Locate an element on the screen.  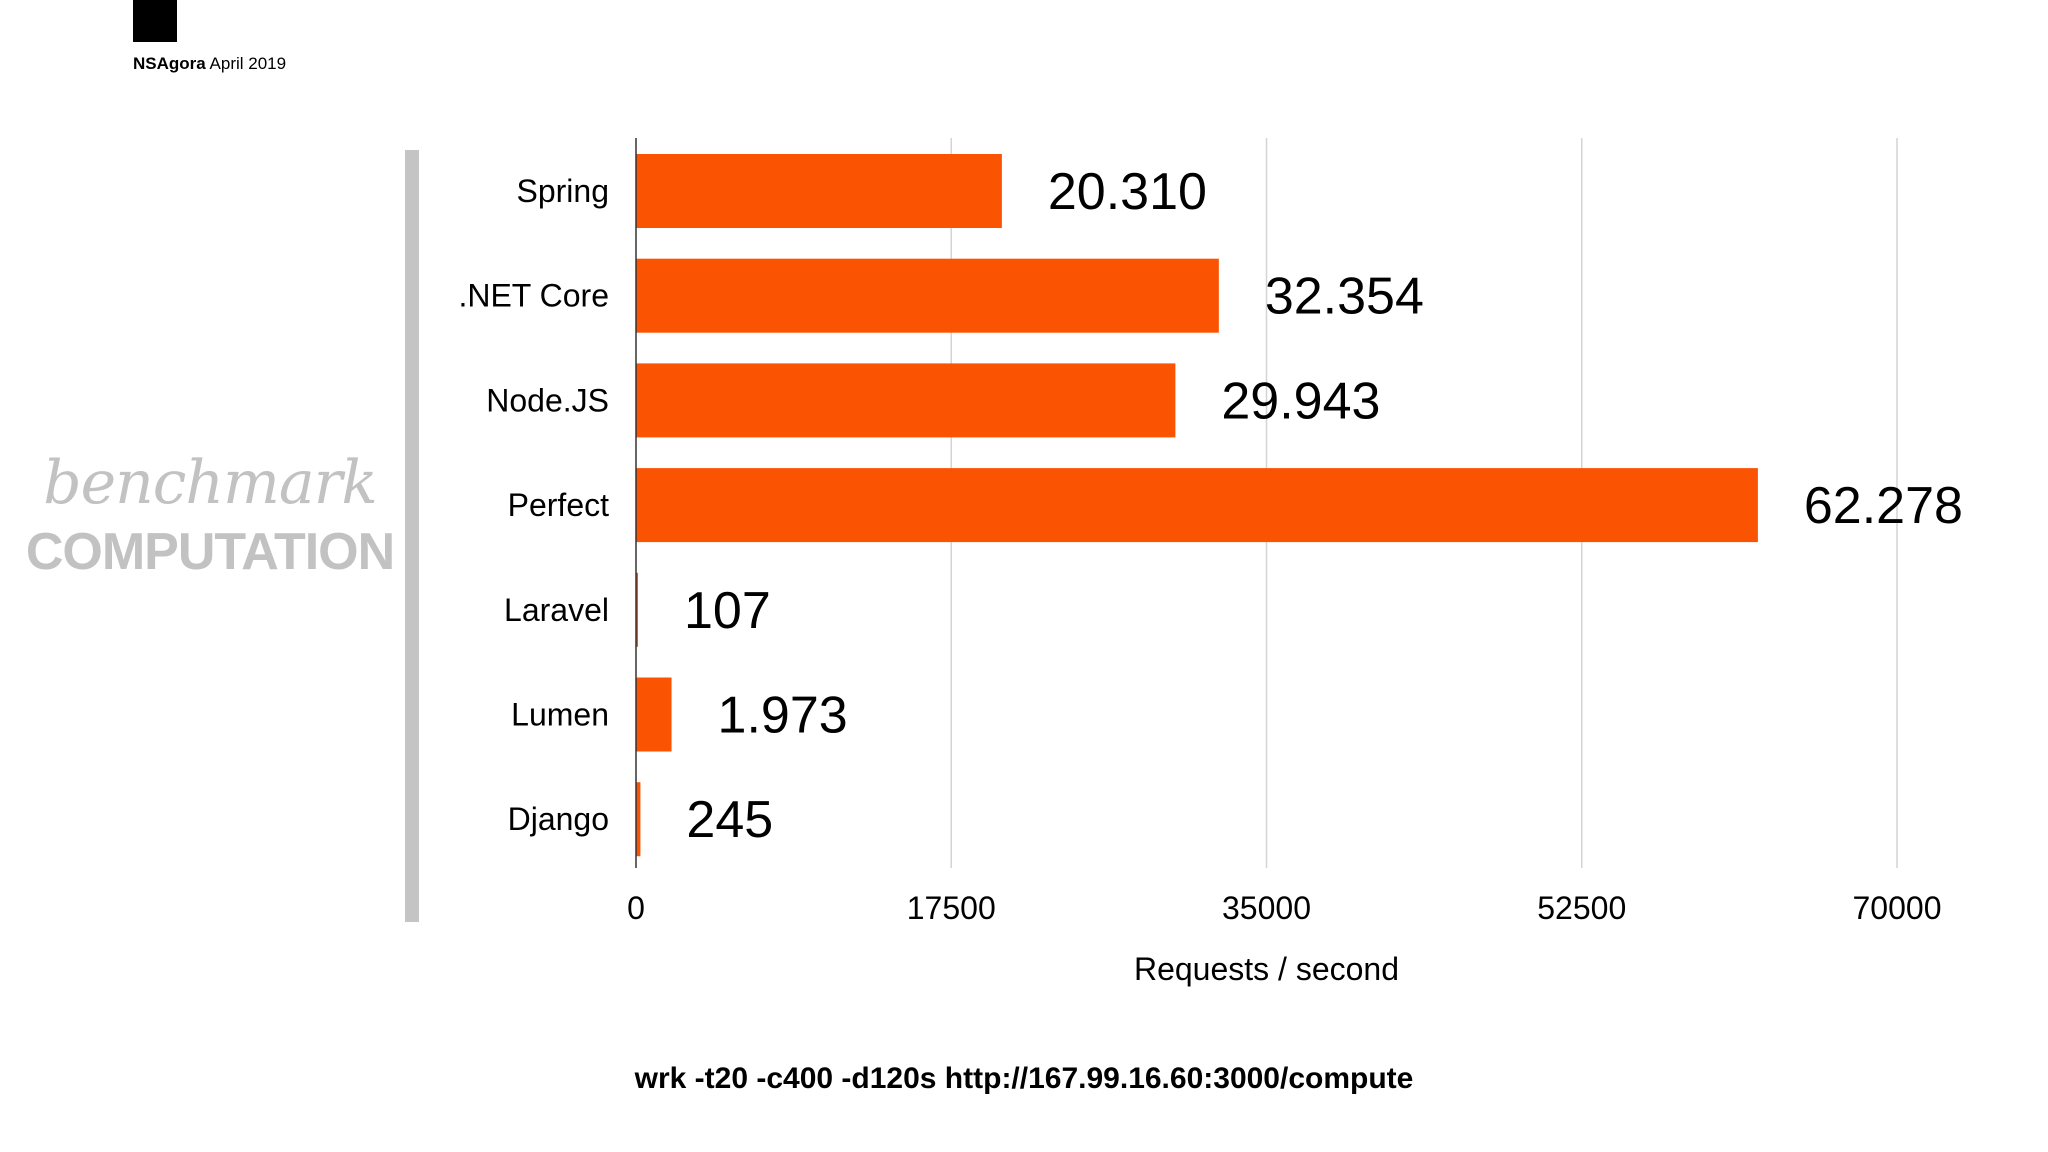
data-label: 107 is located at coordinates (727, 611).